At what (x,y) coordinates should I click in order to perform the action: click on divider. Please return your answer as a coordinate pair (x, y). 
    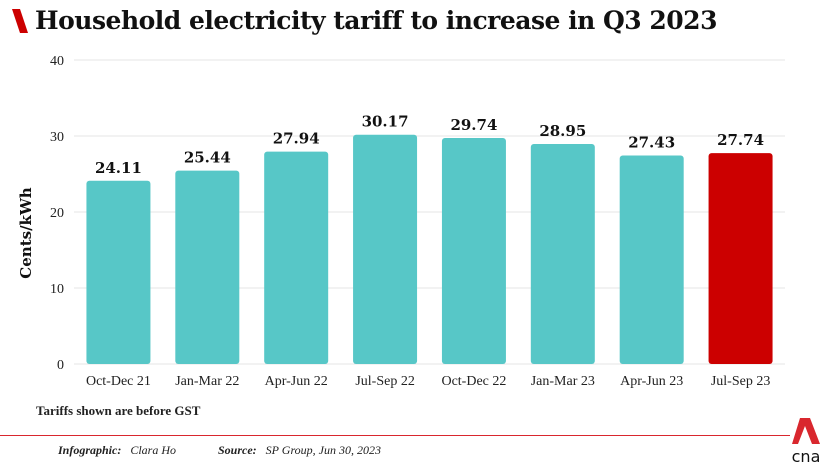
    Looking at the image, I should click on (395, 435).